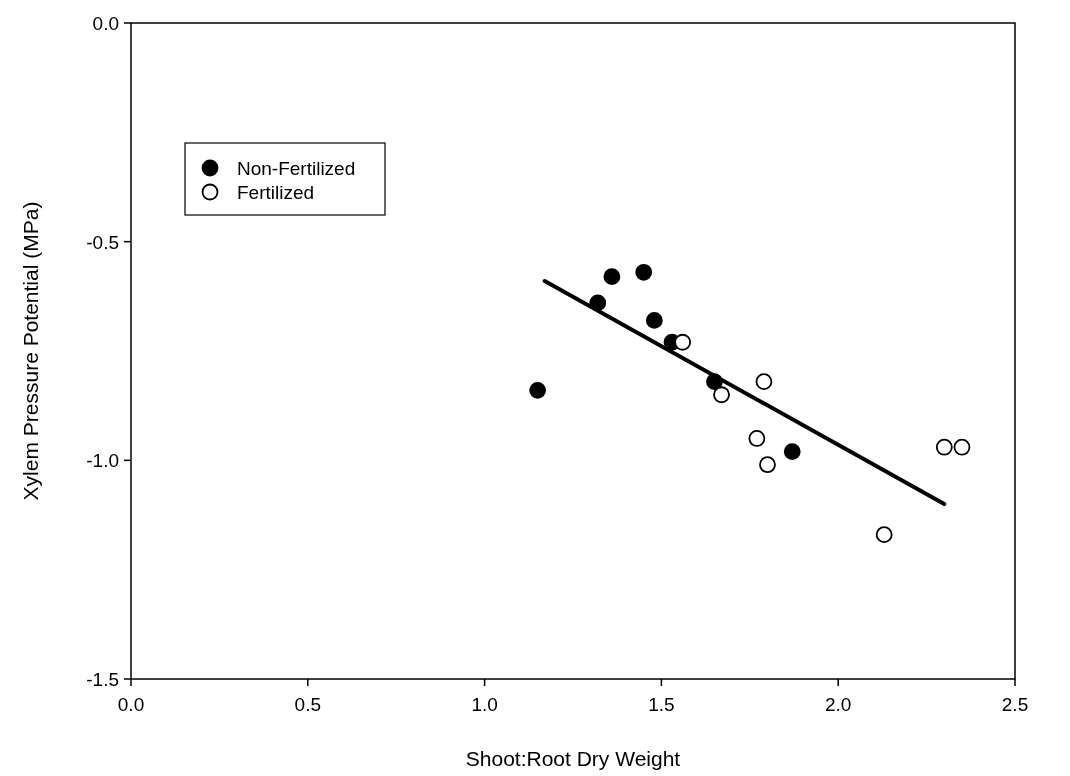 The image size is (1070, 776). What do you see at coordinates (838, 704) in the screenshot?
I see `x-tick-label: 2.0` at bounding box center [838, 704].